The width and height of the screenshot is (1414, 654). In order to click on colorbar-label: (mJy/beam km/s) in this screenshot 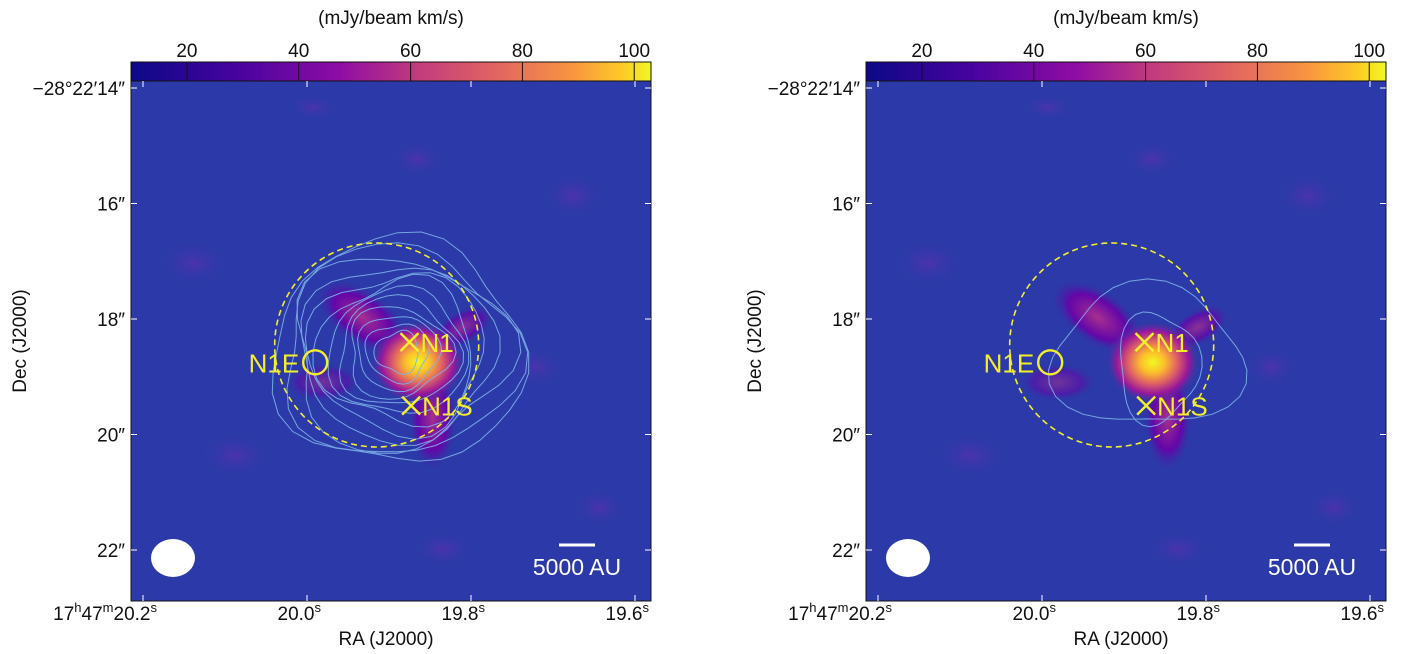, I will do `click(1126, 18)`.